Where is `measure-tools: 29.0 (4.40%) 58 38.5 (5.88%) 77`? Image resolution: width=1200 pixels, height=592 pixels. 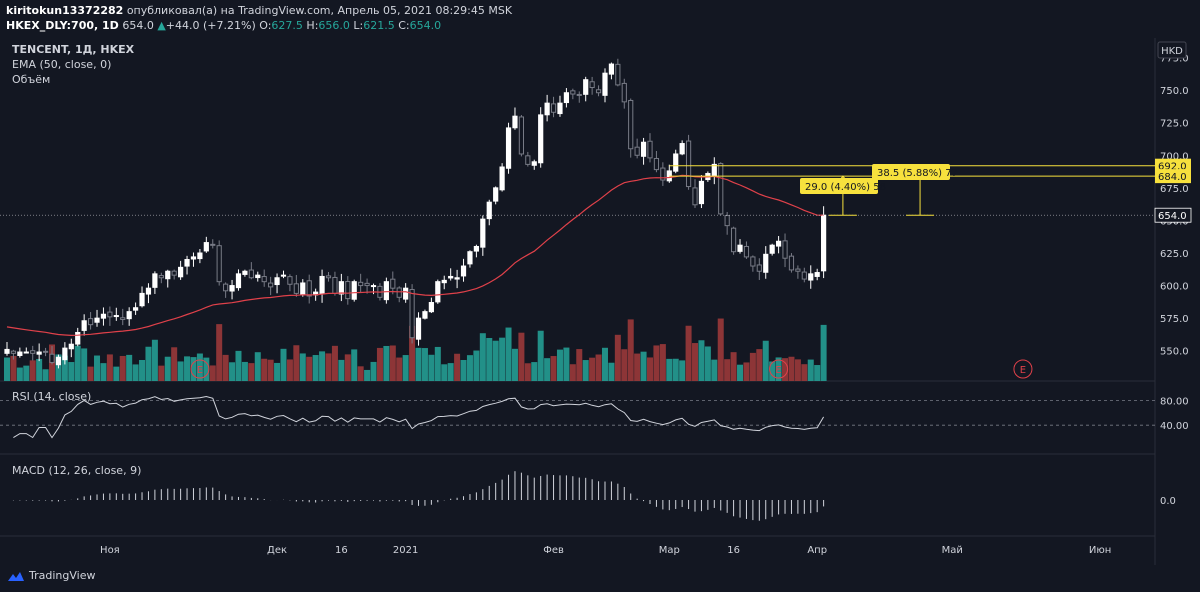
measure-tools: 29.0 (4.40%) 58 38.5 (5.88%) 77 is located at coordinates (879, 190).